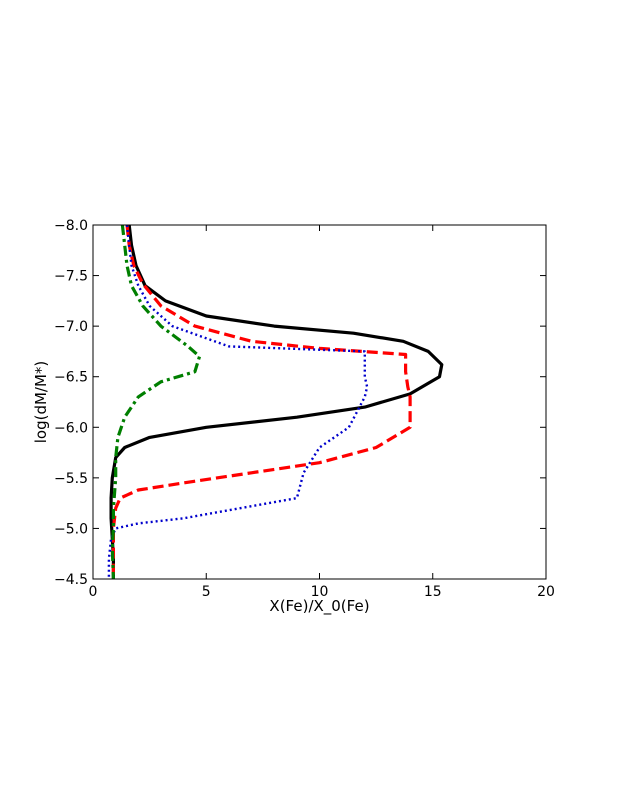 This screenshot has height=806, width=623. What do you see at coordinates (71, 226) in the screenshot?
I see `y-tick-label: −8.0` at bounding box center [71, 226].